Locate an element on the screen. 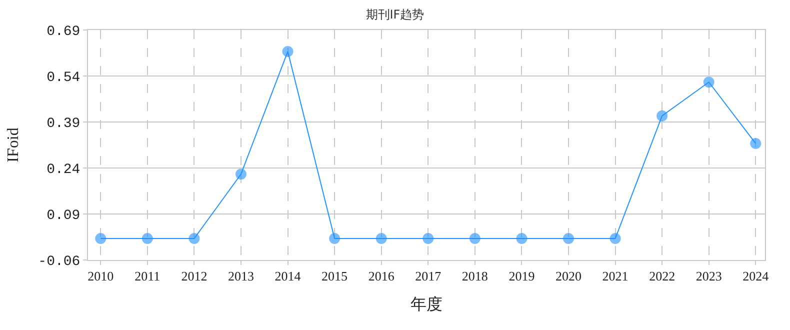 This screenshot has width=790, height=330. x-tick-label: 2013 is located at coordinates (241, 276).